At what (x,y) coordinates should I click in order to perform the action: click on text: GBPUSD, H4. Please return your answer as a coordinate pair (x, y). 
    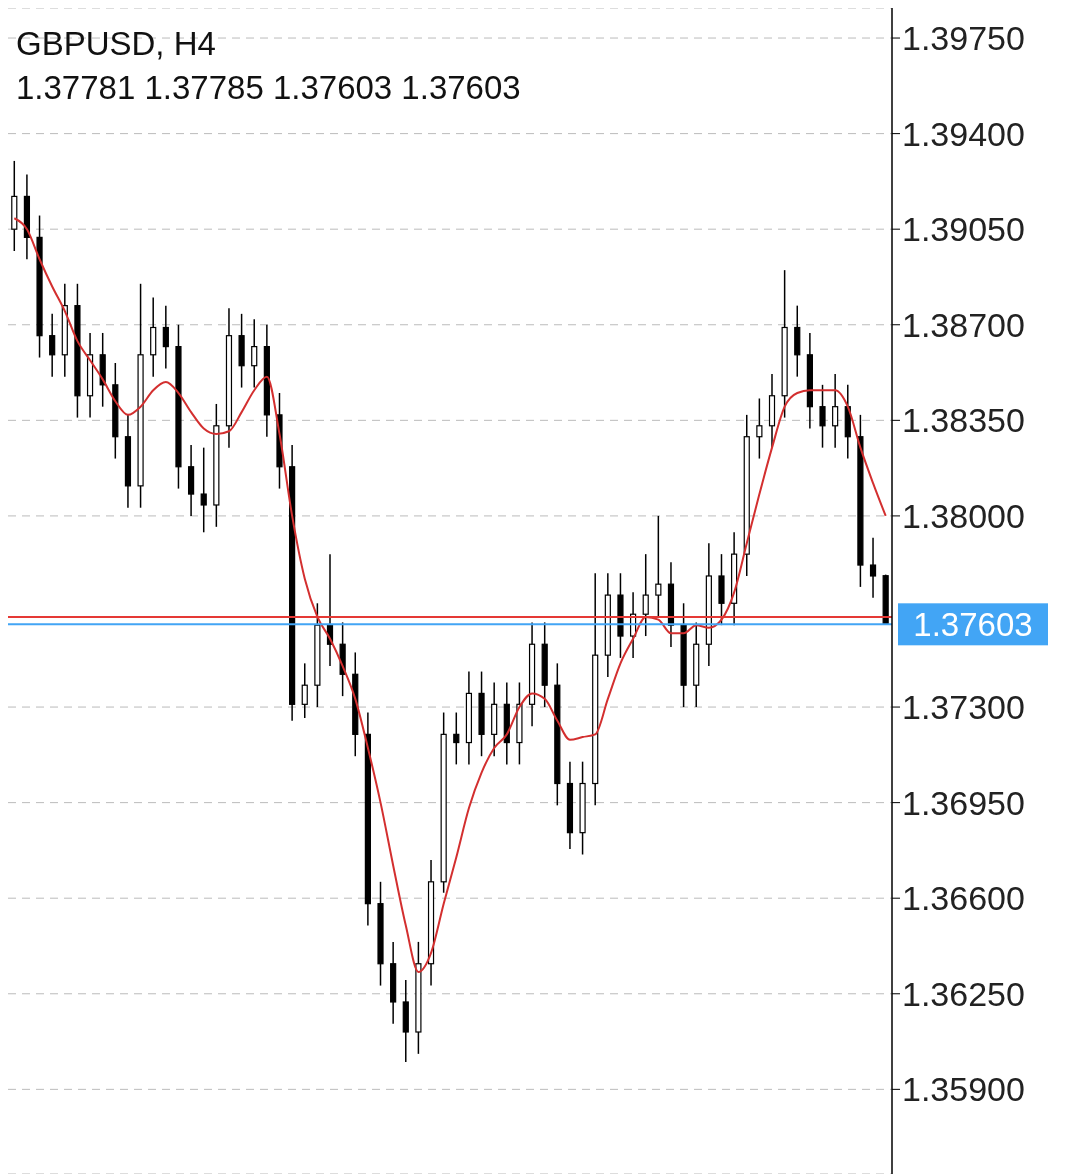
    Looking at the image, I should click on (116, 44).